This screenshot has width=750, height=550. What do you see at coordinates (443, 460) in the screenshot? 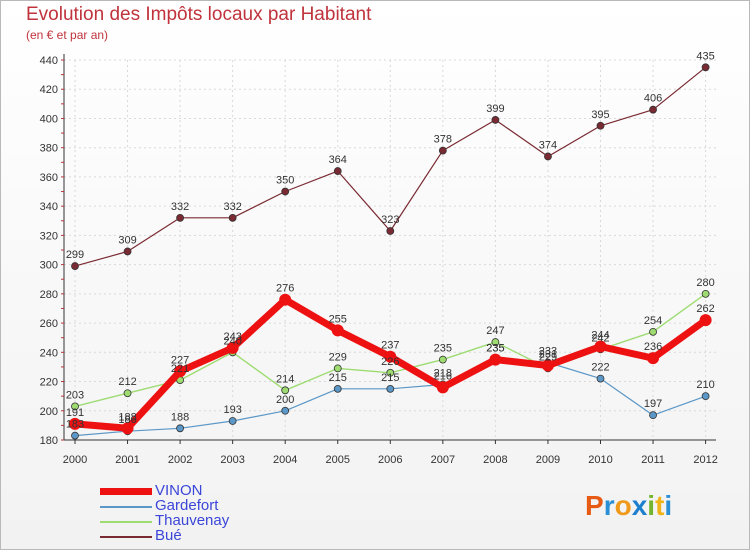
I see `x-tick-label: 2007` at bounding box center [443, 460].